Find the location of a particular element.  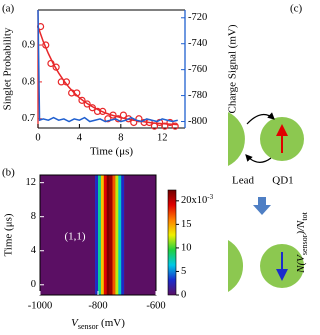

colorbar is located at coordinates (172, 242).